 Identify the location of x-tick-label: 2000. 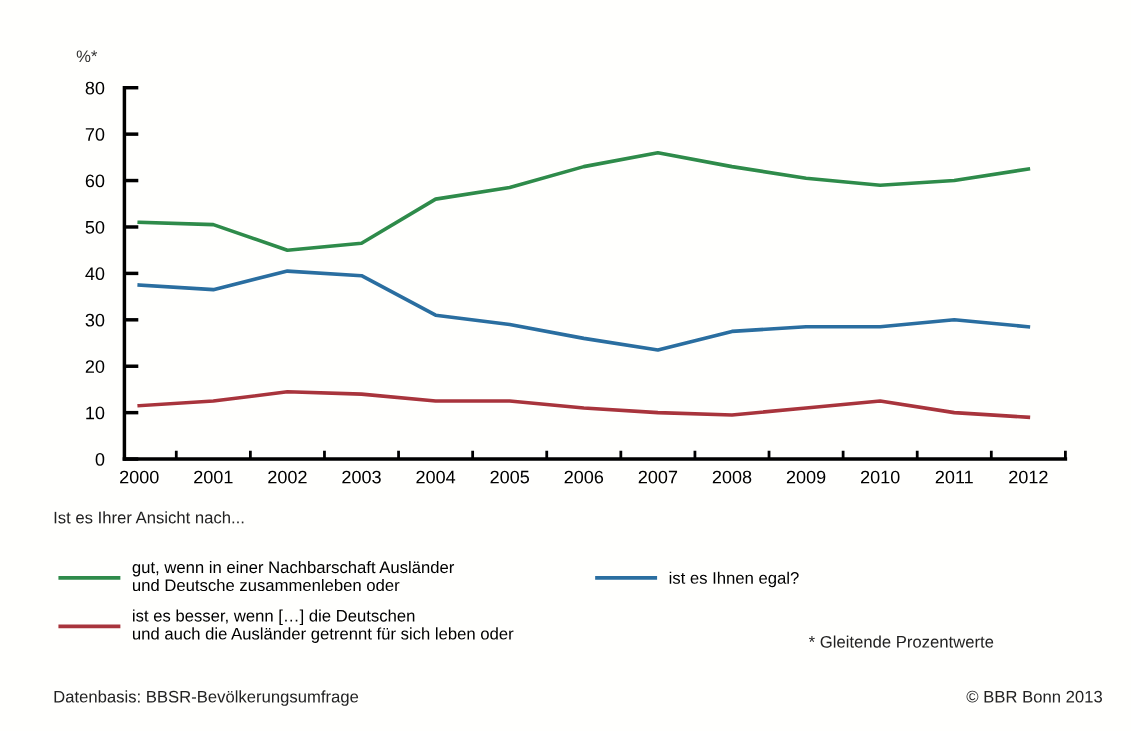
(139, 477).